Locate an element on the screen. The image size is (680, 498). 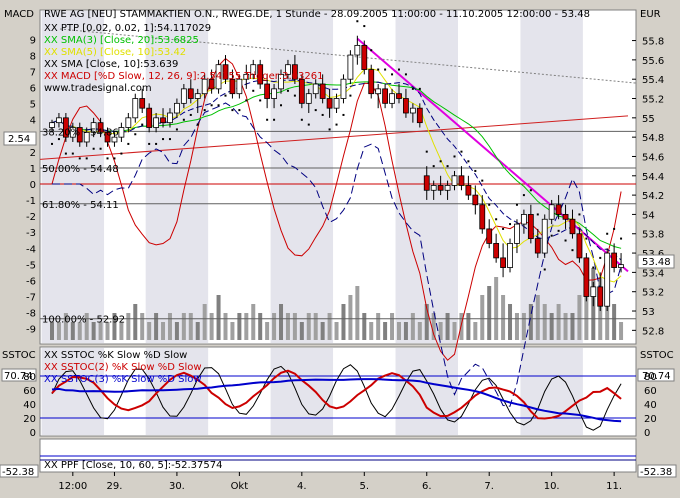
sstoc-right-label: SSTOC is located at coordinates (657, 355).